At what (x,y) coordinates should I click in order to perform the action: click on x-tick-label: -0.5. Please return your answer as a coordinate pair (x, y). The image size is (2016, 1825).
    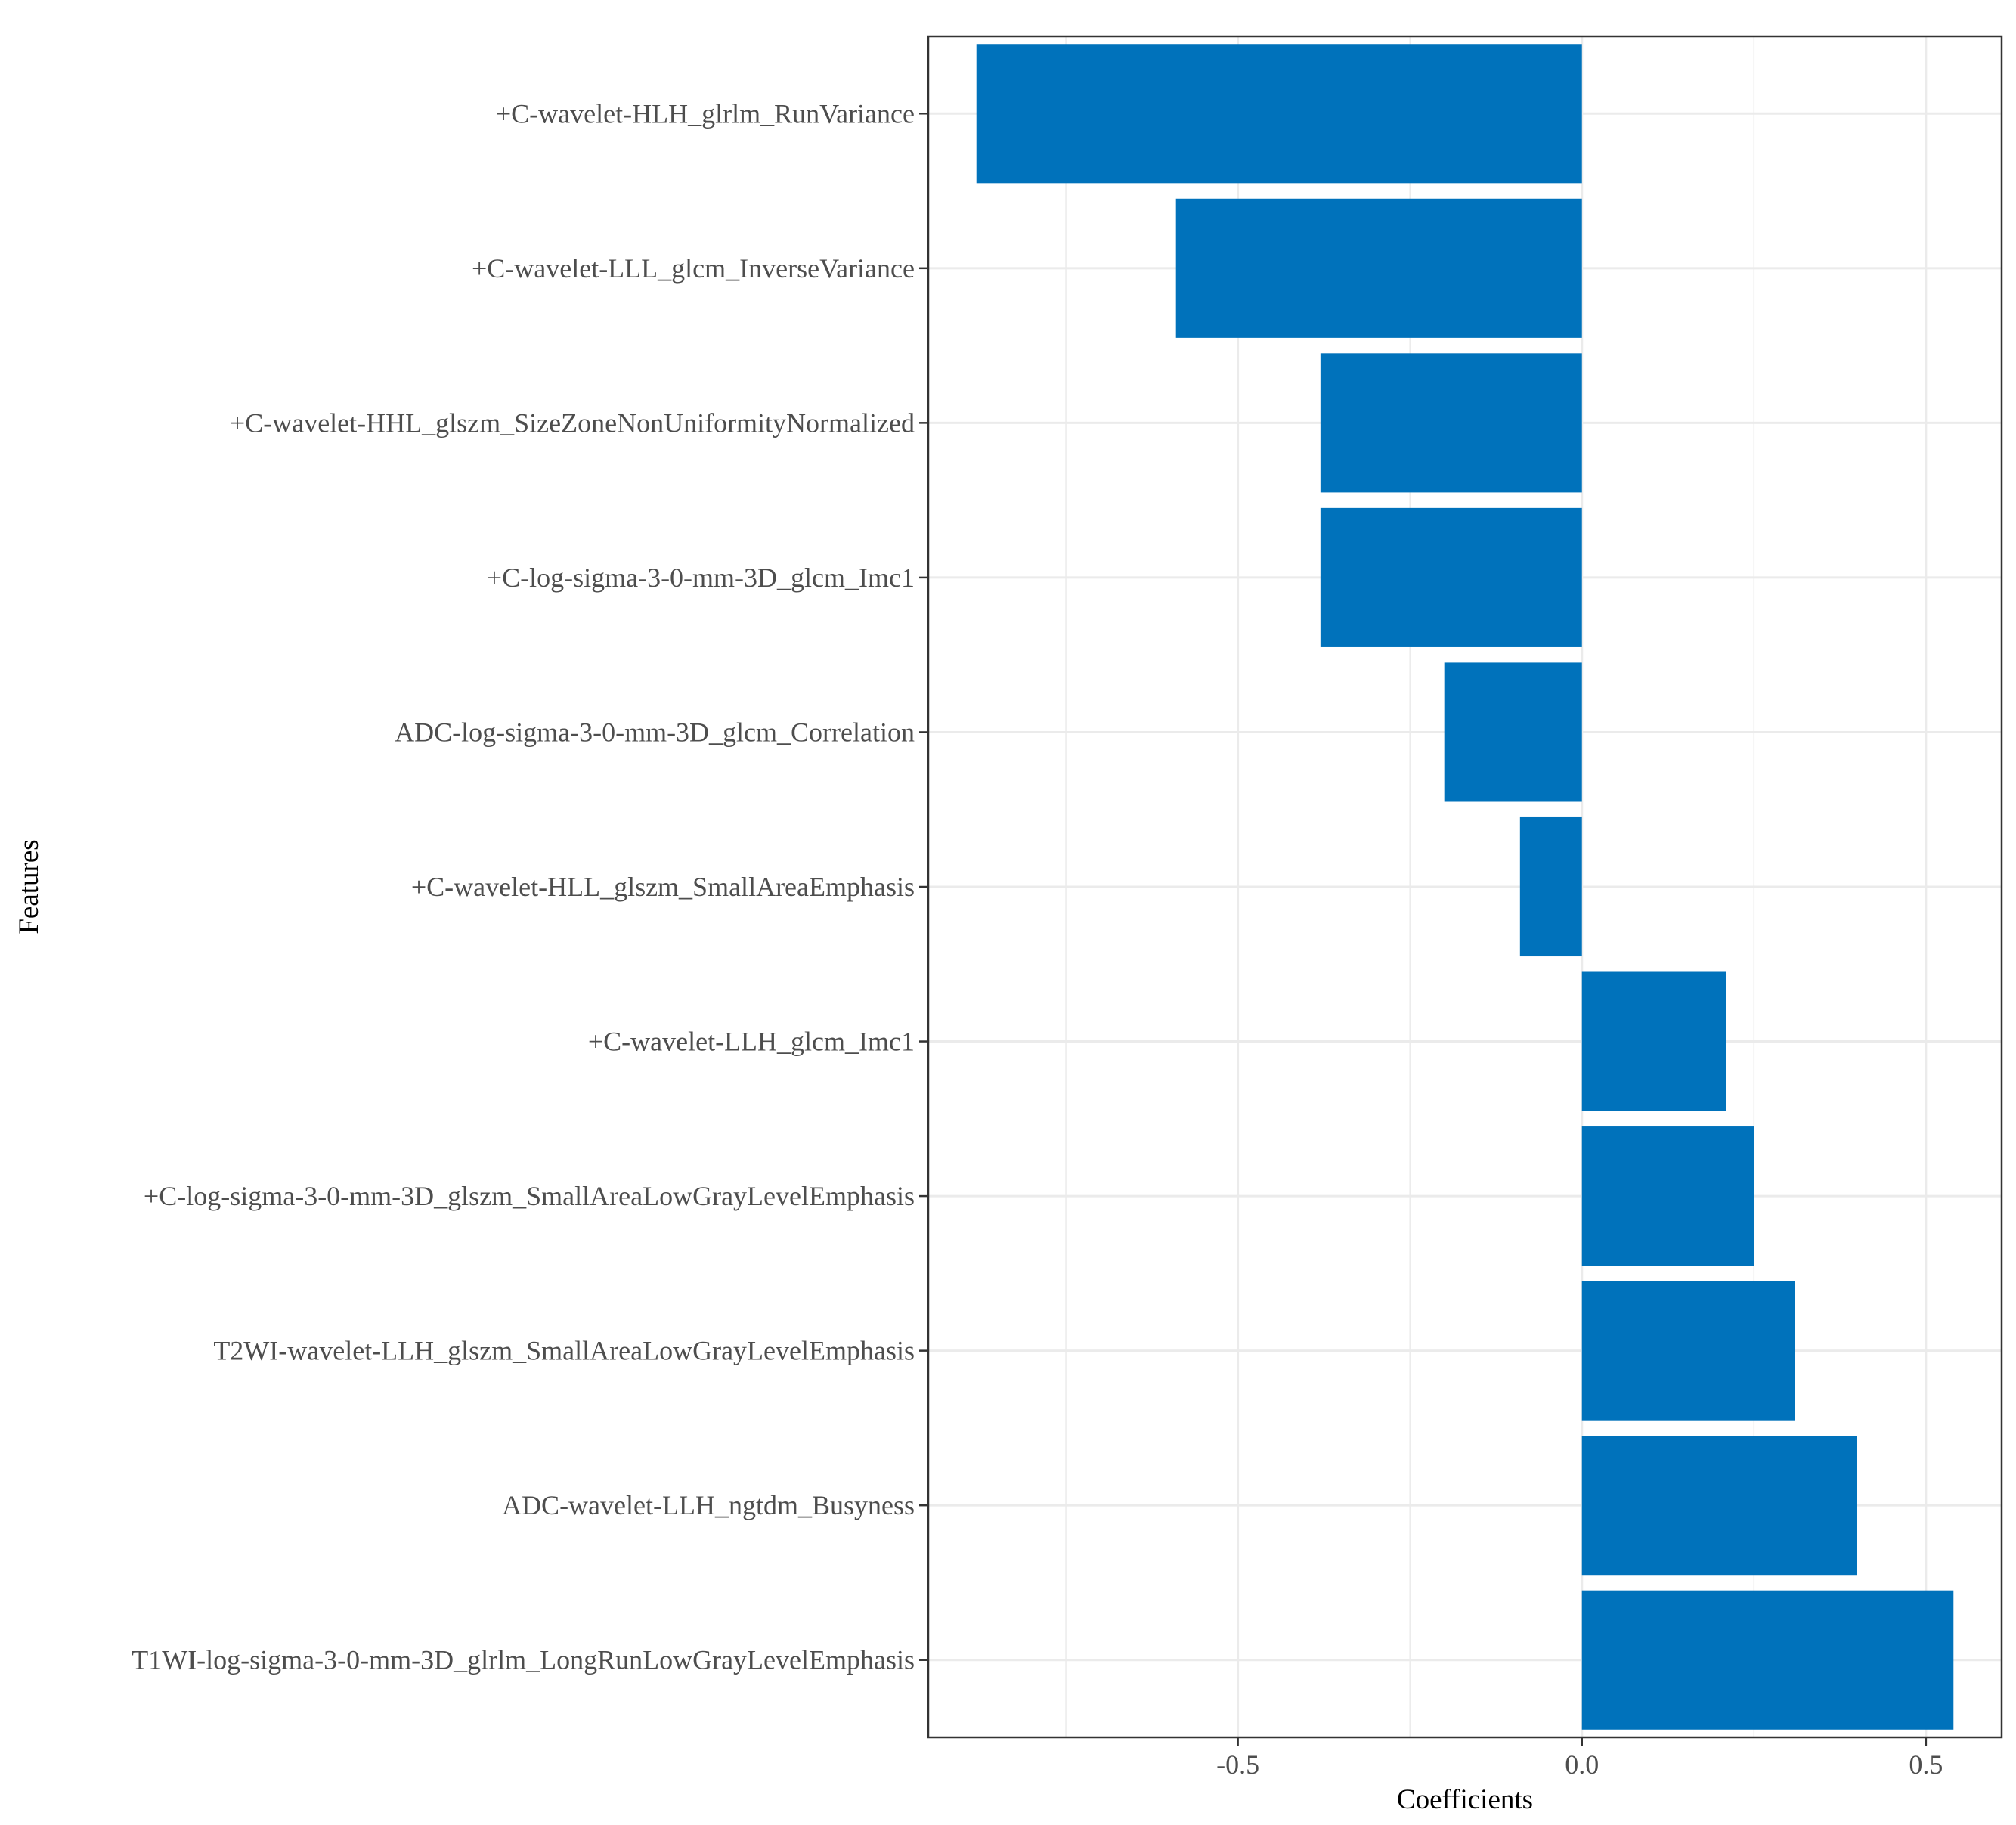
    Looking at the image, I should click on (1237, 1764).